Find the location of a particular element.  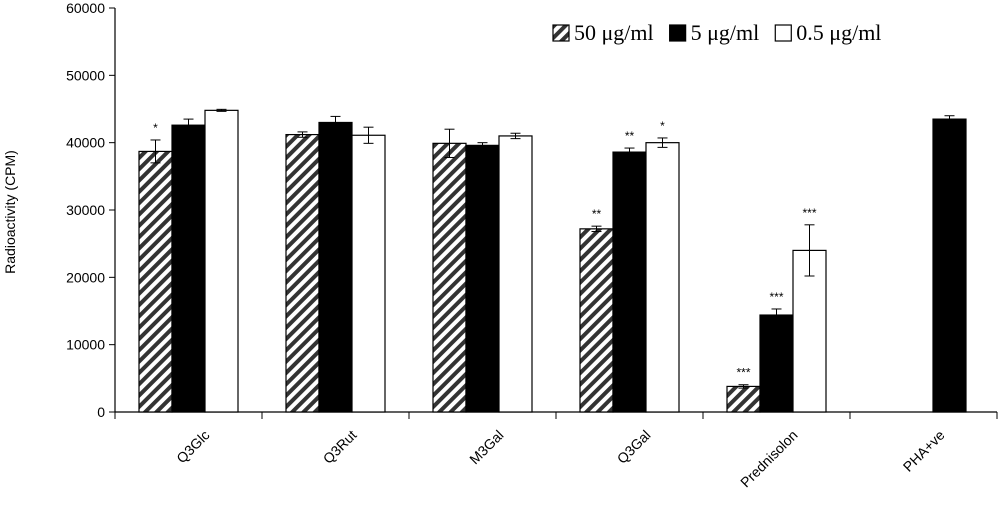

x-tick-label: Prednisolon is located at coordinates (769, 459).